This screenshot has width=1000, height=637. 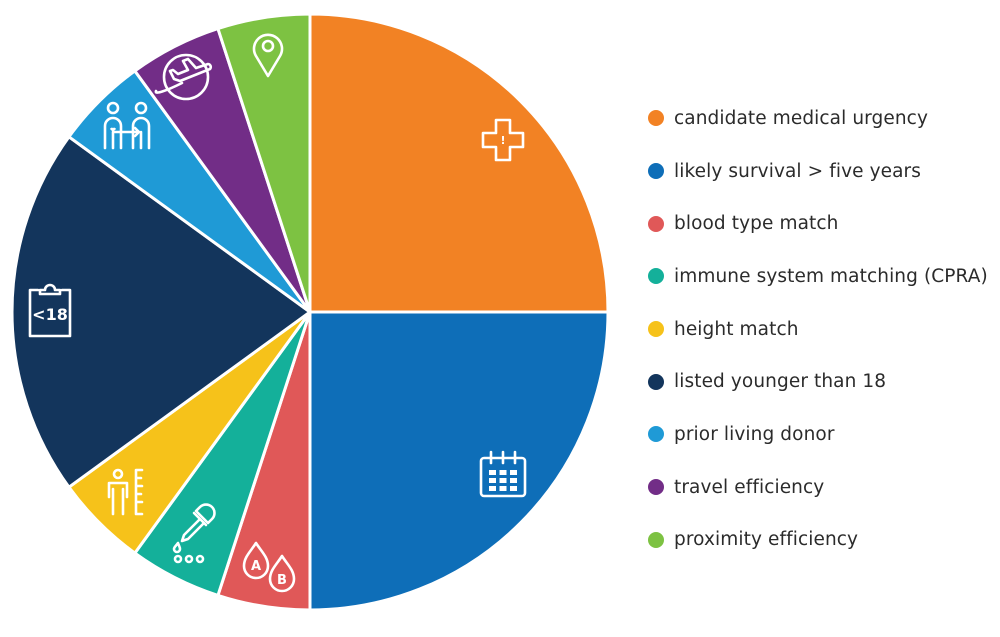 I want to click on legend-item: immune system matching (CPRA), so click(x=818, y=276).